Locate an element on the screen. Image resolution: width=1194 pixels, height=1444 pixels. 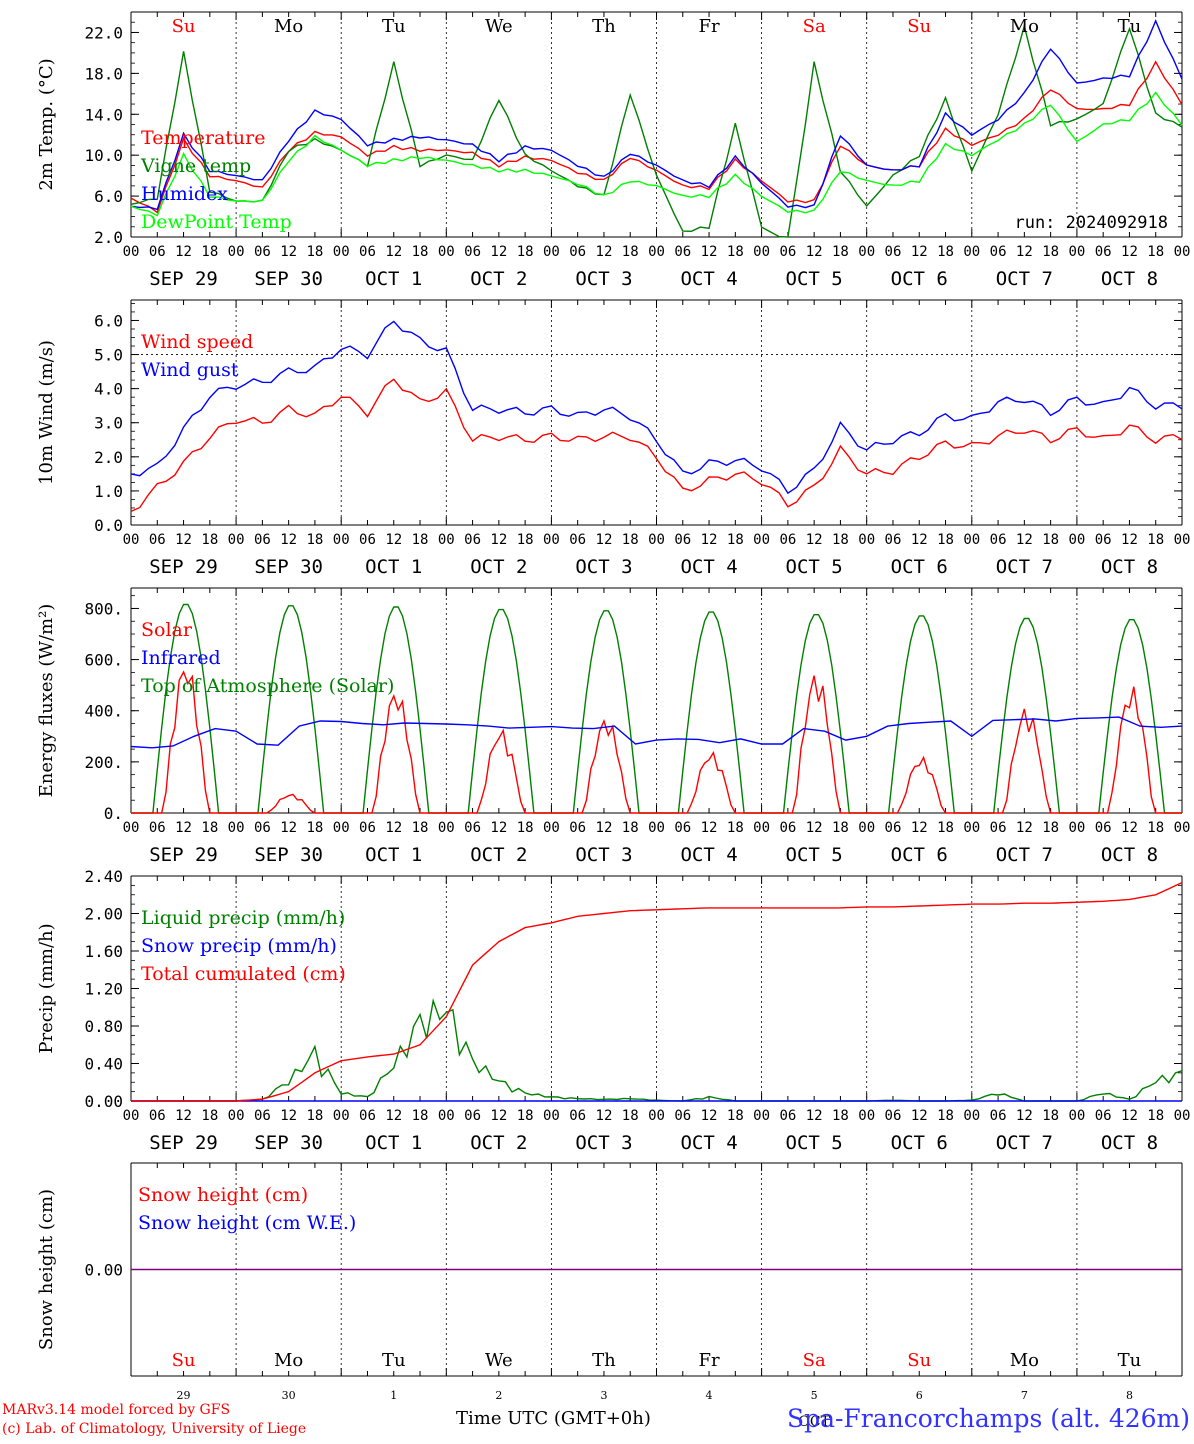
y-tick-label: 10.0 is located at coordinates (103, 155).